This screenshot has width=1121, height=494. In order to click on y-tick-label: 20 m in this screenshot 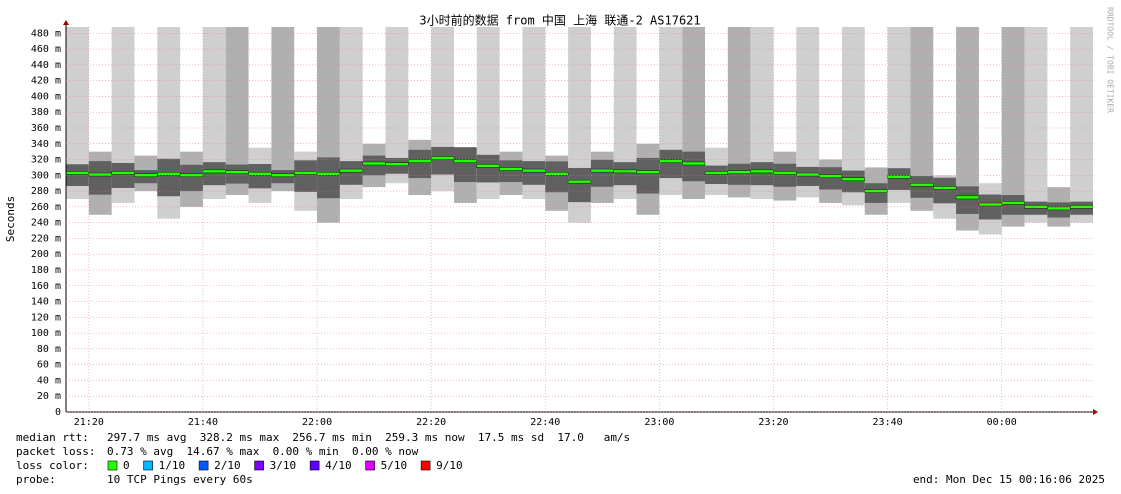, I will do `click(49, 396)`.